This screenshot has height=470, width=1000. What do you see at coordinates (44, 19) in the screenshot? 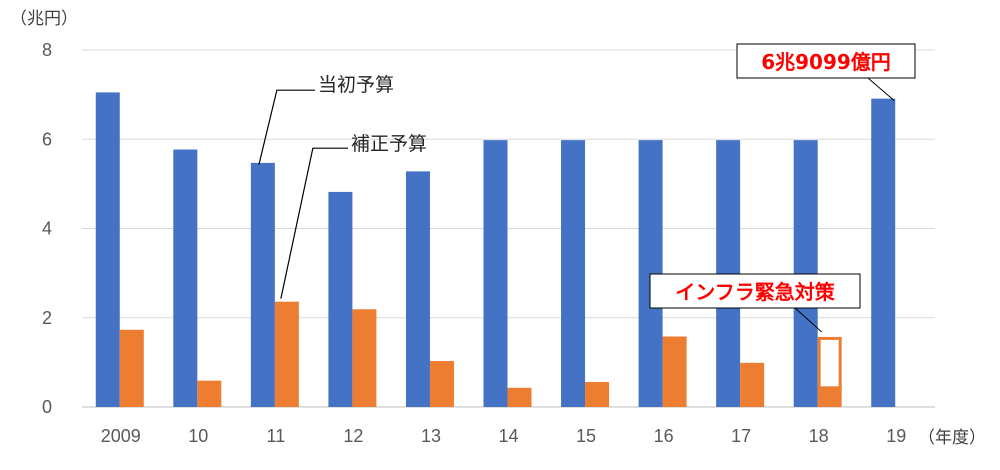
I see `y-axis-unit-label: （兆円）` at bounding box center [44, 19].